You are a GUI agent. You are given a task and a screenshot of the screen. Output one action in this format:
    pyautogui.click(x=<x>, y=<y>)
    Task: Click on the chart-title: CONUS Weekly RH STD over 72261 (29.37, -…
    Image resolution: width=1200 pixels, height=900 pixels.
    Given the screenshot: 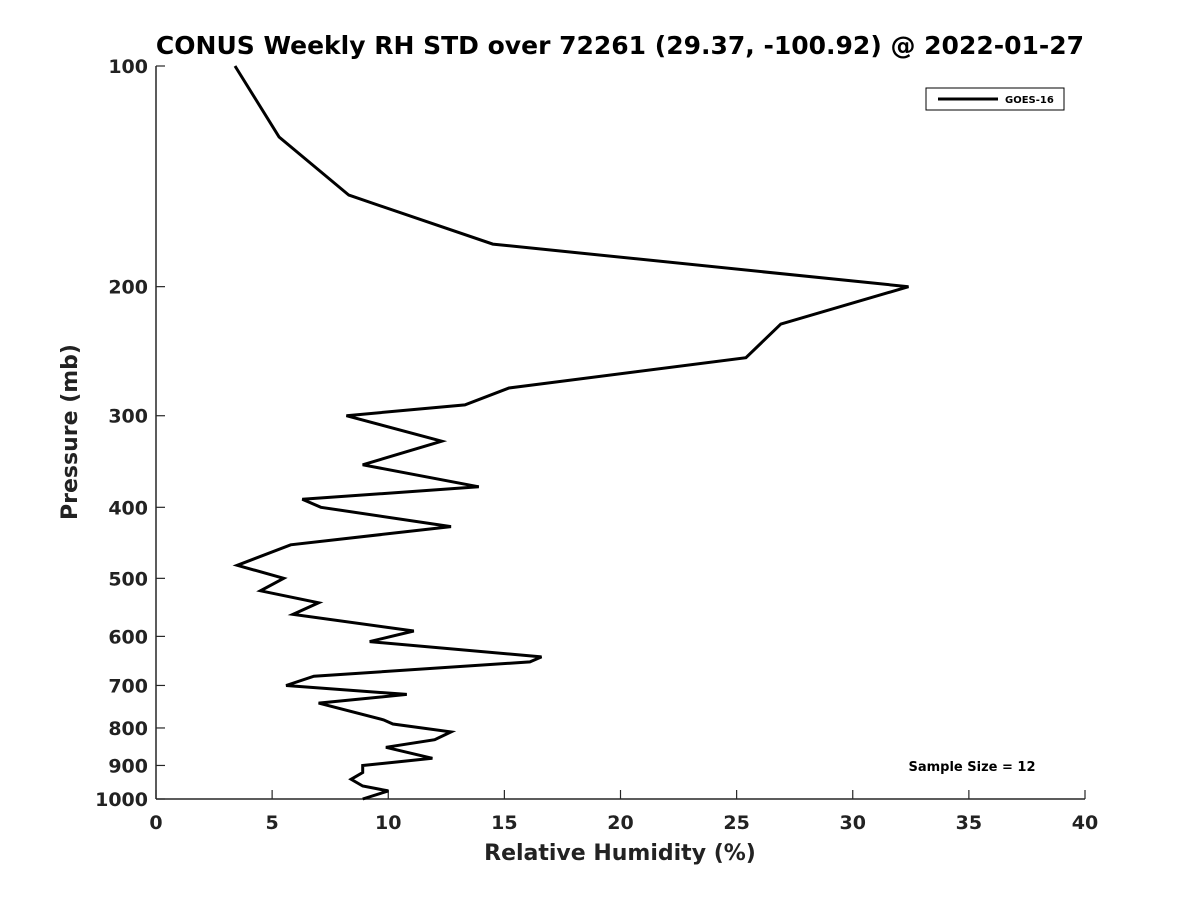 What is the action you would take?
    pyautogui.click(x=620, y=45)
    